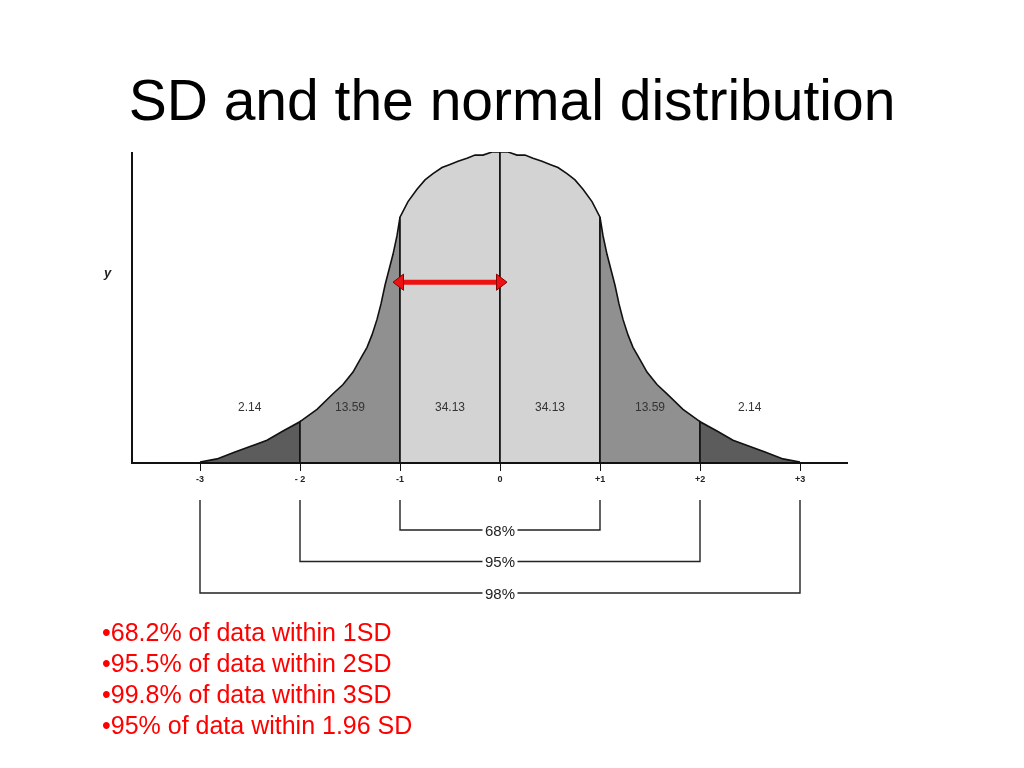 The image size is (1024, 768). What do you see at coordinates (300, 478) in the screenshot?
I see `x-tick-label: - 2` at bounding box center [300, 478].